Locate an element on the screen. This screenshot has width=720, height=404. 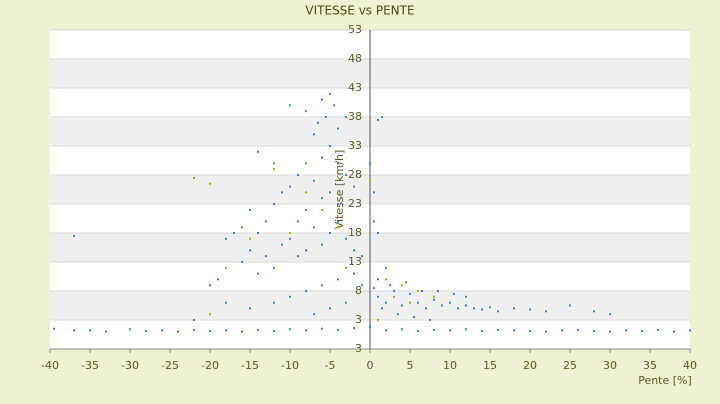
x-tick-label: 15 is located at coordinates (490, 365).